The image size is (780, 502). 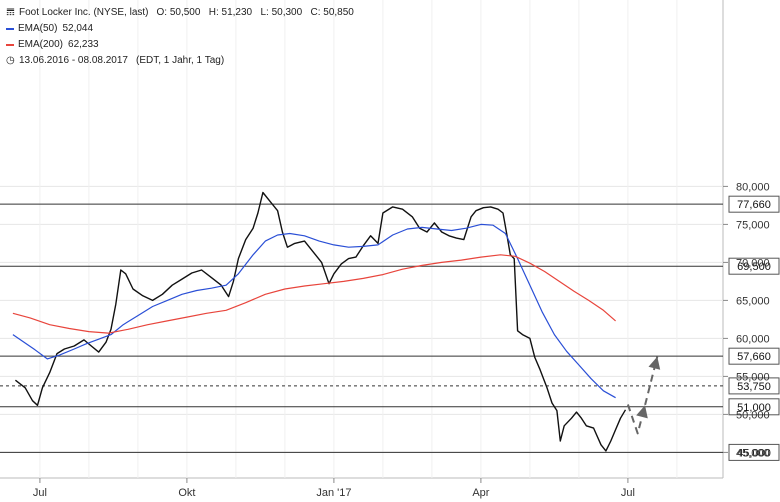 What do you see at coordinates (41, 44) in the screenshot?
I see `ema200-label: EMA(200)` at bounding box center [41, 44].